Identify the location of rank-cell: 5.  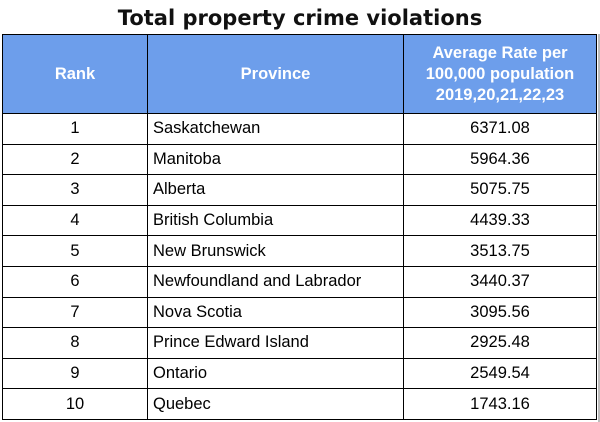
(75, 251).